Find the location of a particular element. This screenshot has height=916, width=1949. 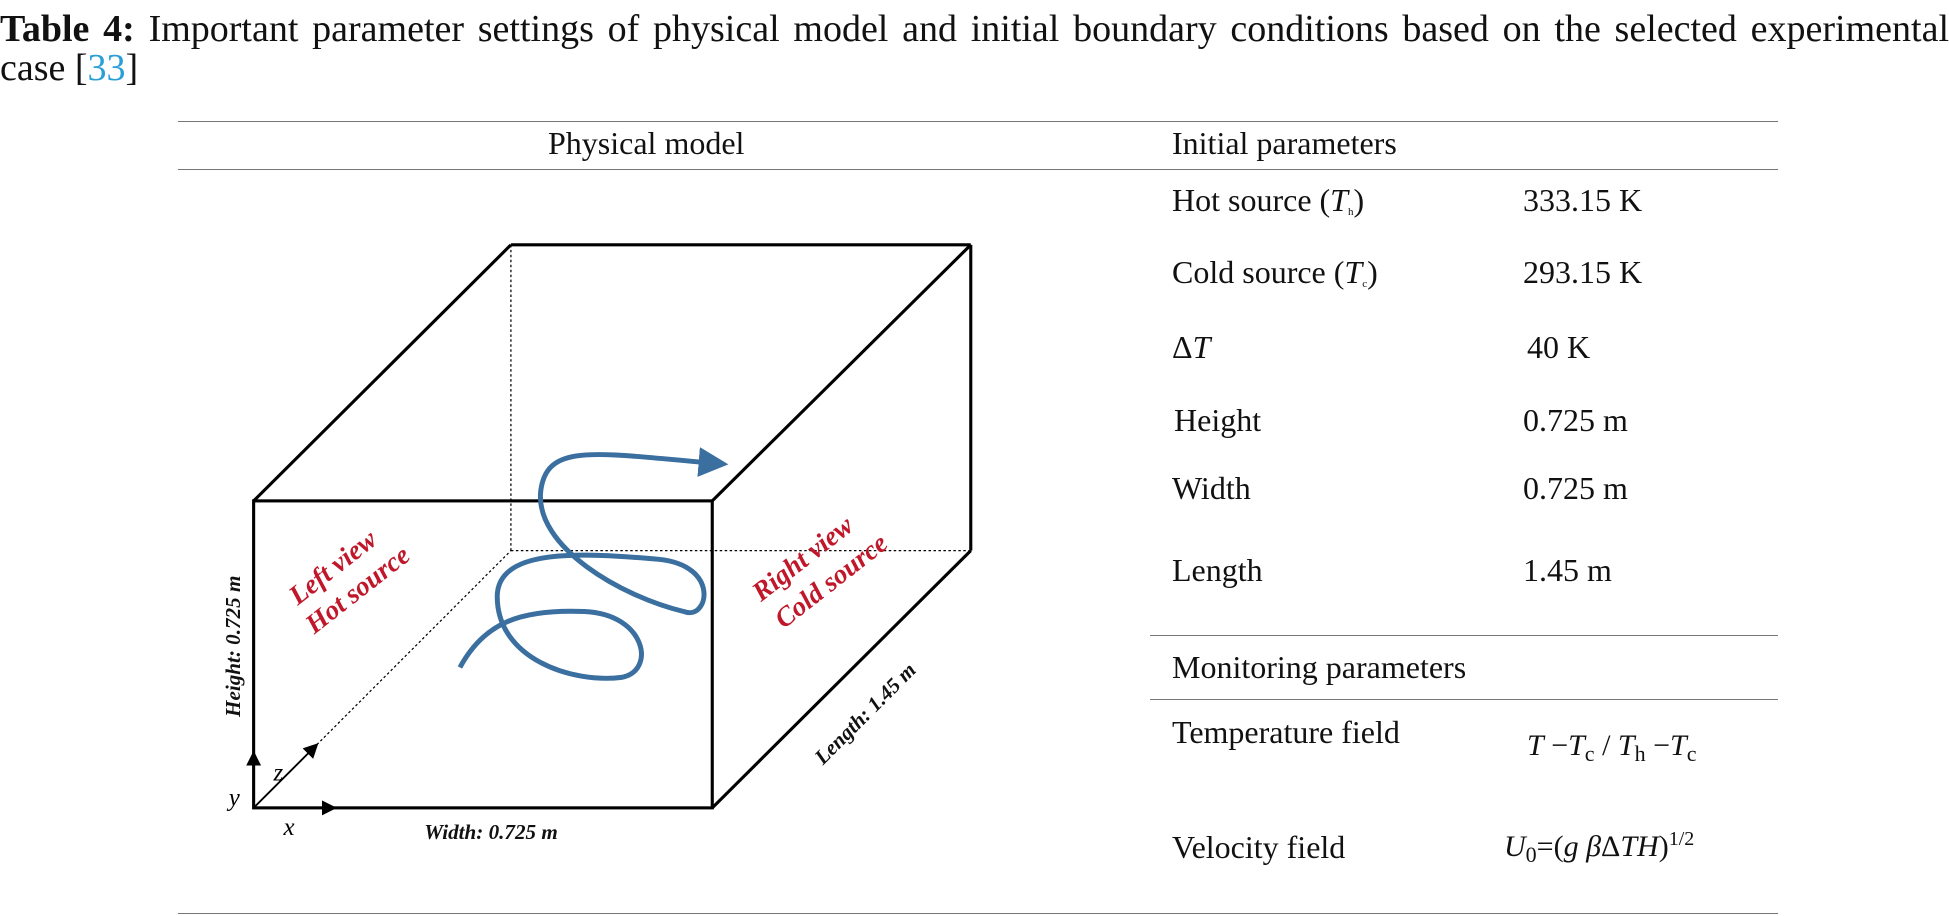

row-hot-source-value: 333.15 K is located at coordinates (1583, 200).